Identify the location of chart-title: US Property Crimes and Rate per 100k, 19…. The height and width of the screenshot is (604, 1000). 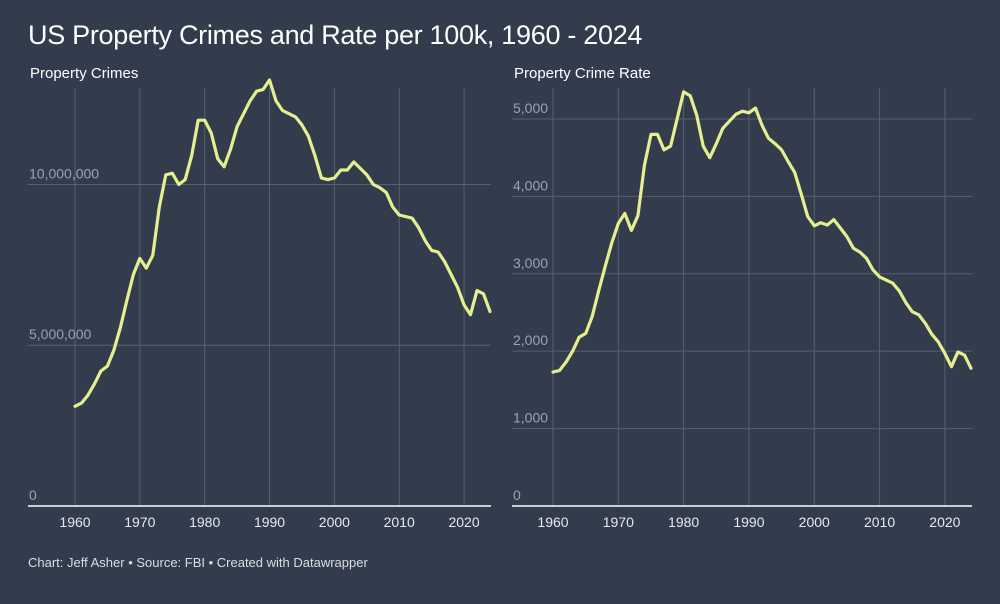
(335, 35).